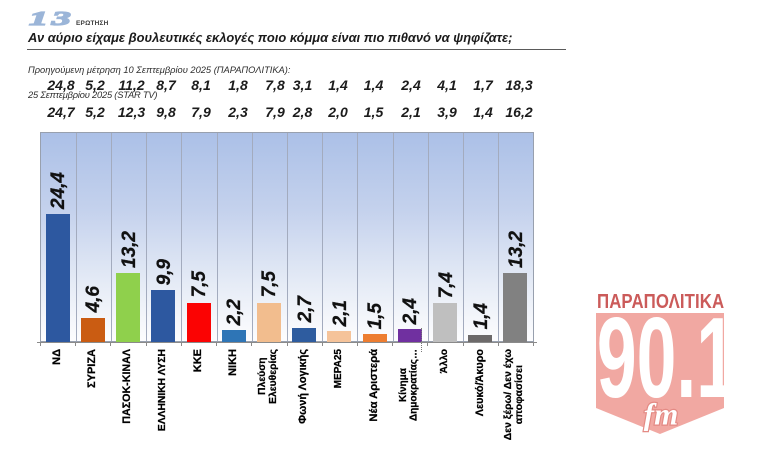 This screenshot has height=452, width=768. I want to click on svg-text: 90.1, so click(666, 358).